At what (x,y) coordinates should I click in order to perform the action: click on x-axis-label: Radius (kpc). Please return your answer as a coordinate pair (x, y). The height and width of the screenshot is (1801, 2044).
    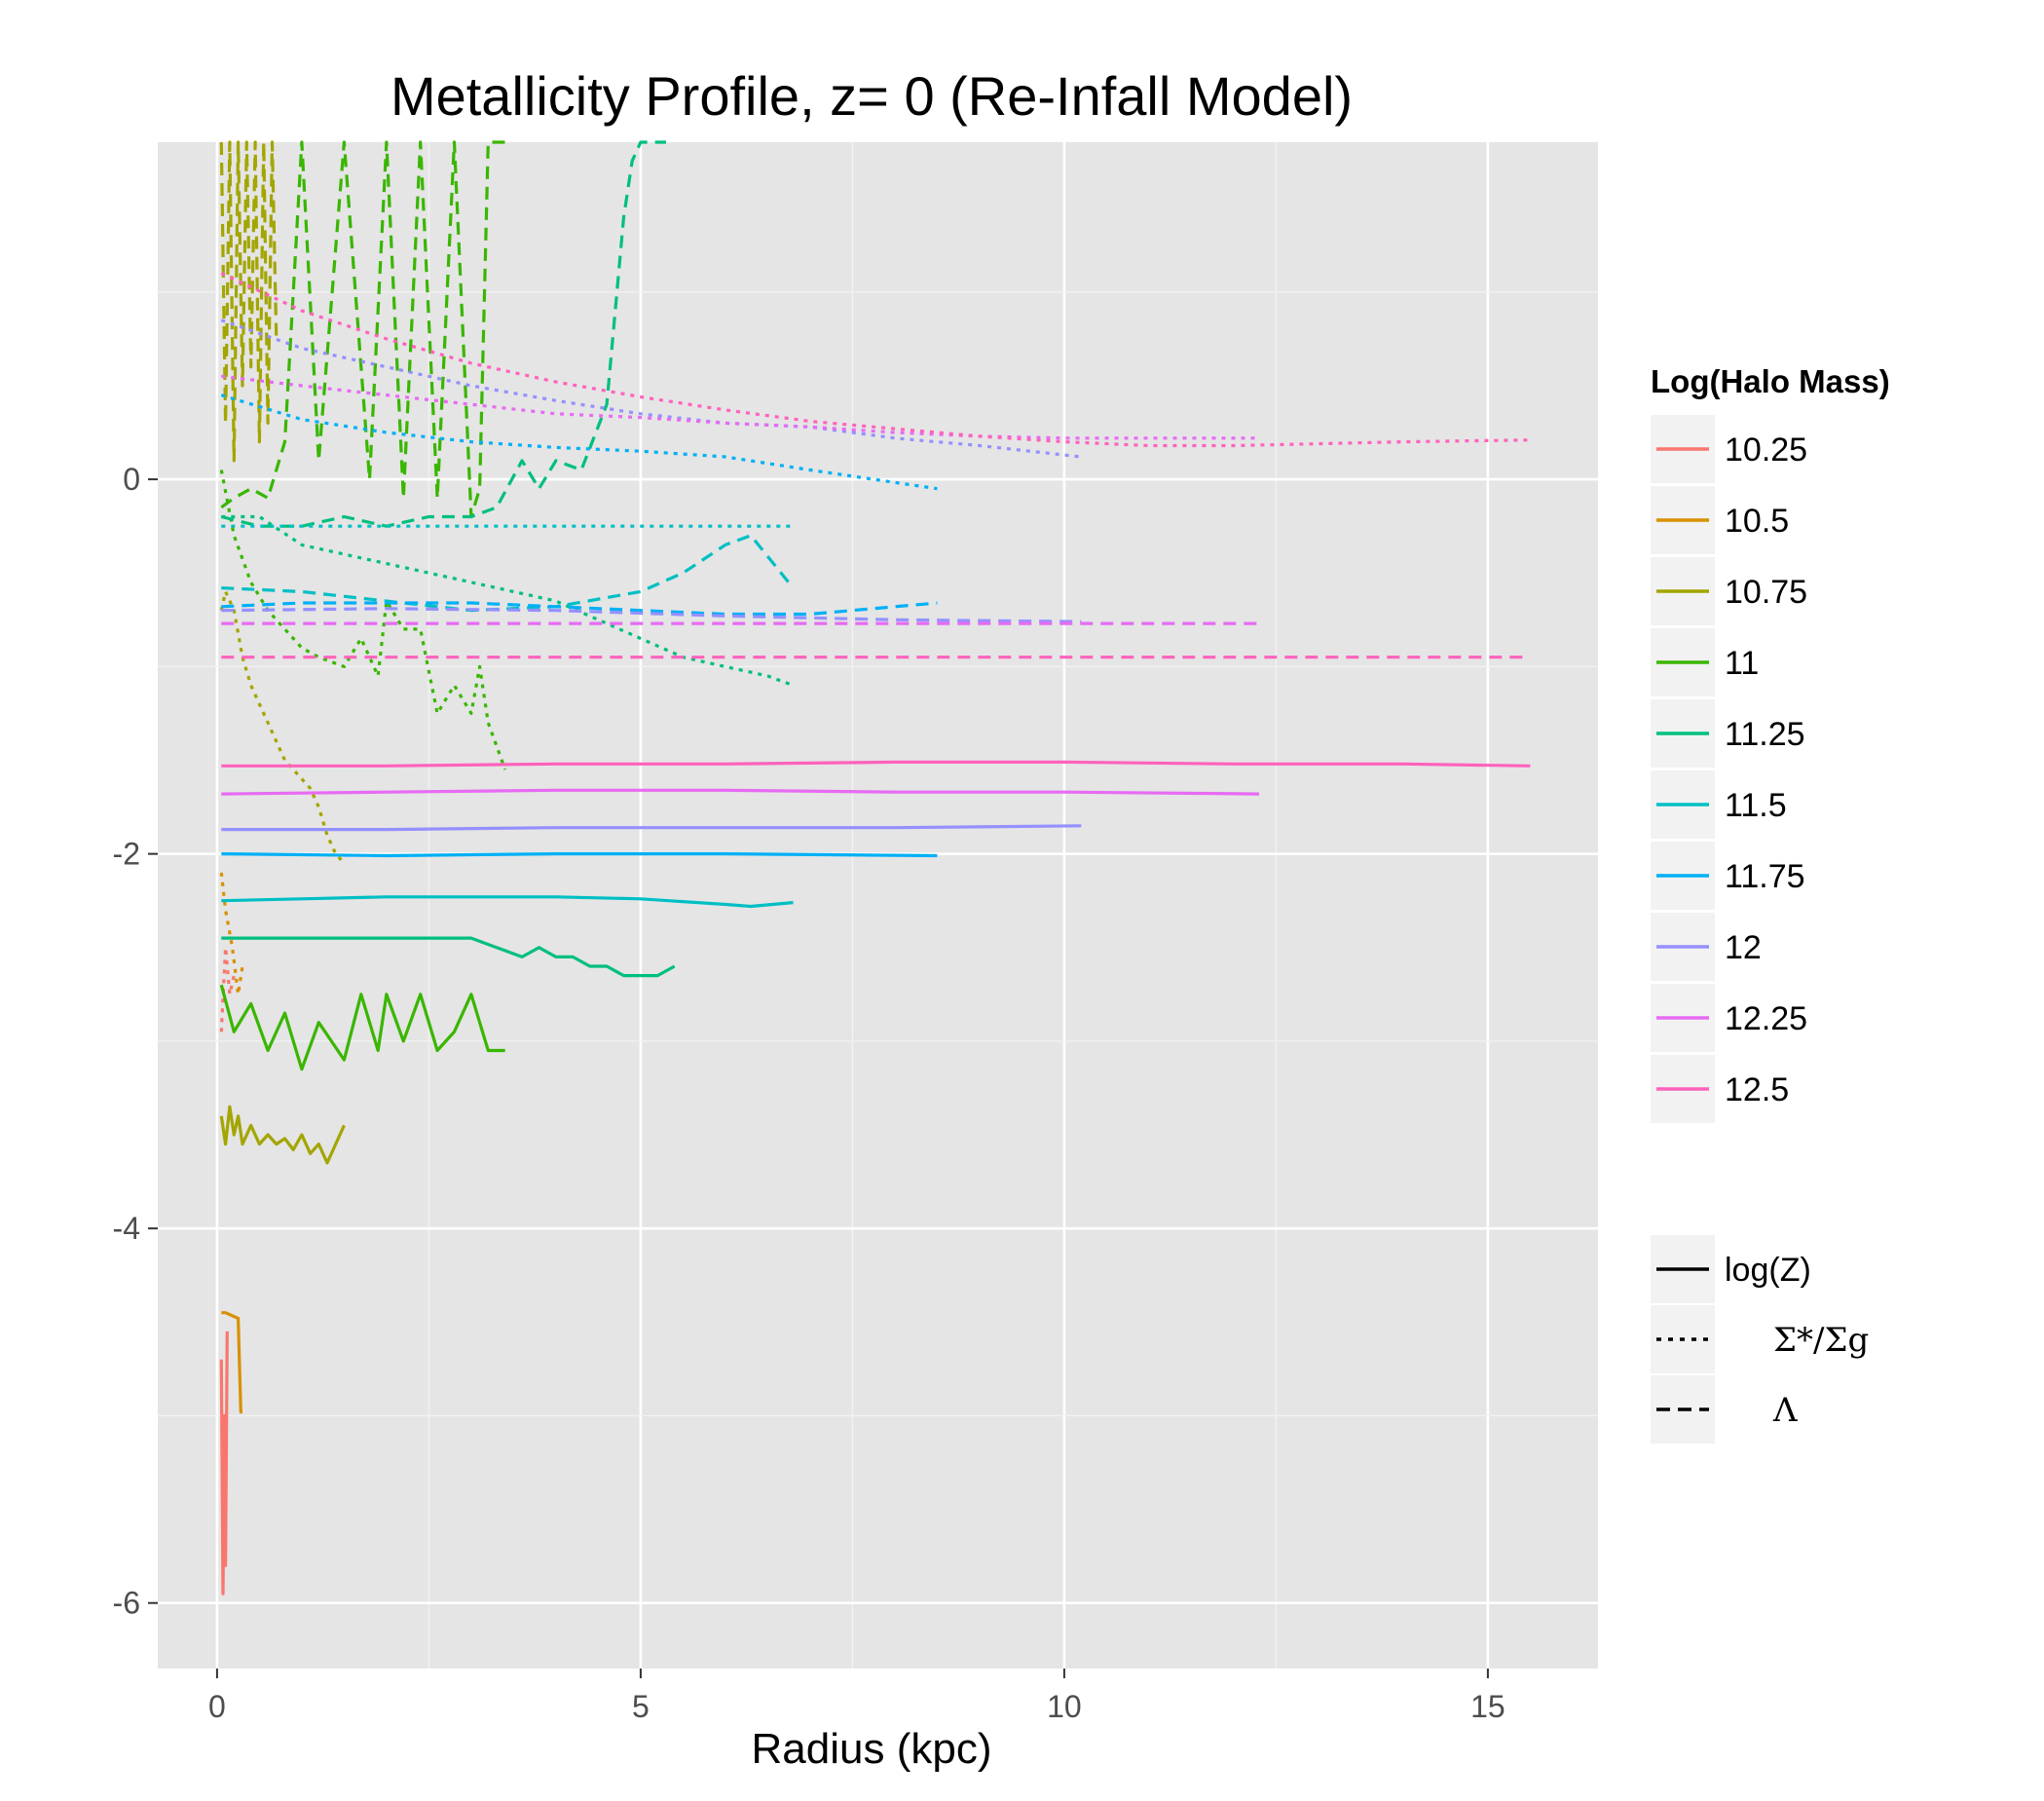
    Looking at the image, I should click on (872, 1749).